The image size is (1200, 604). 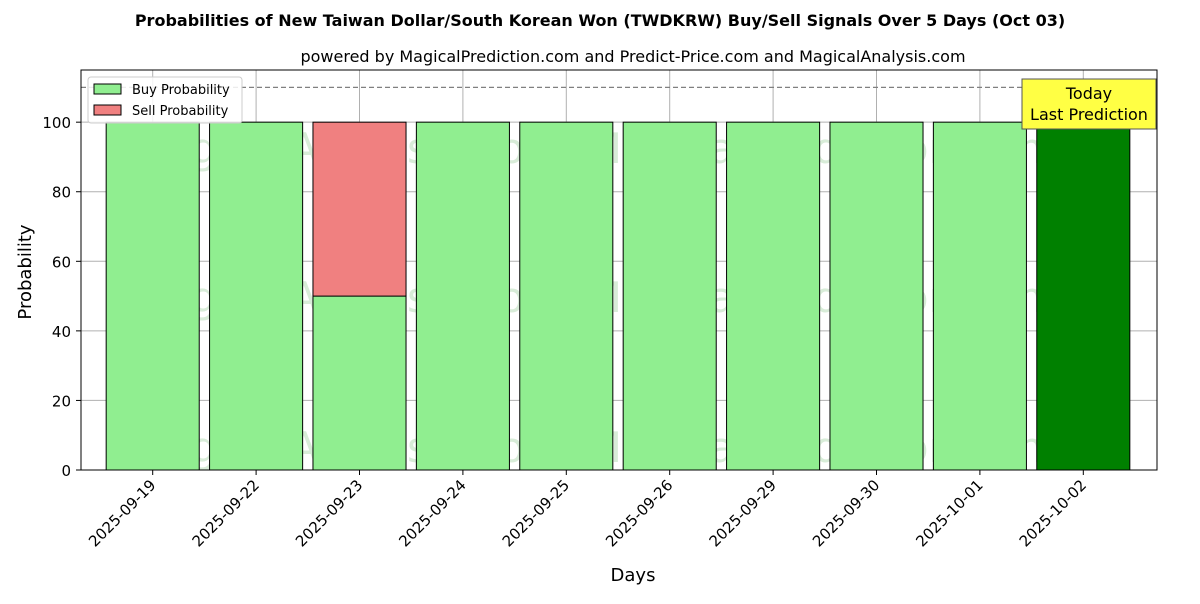 I want to click on x-tick-label: 2025-10-02, so click(x=1053, y=513).